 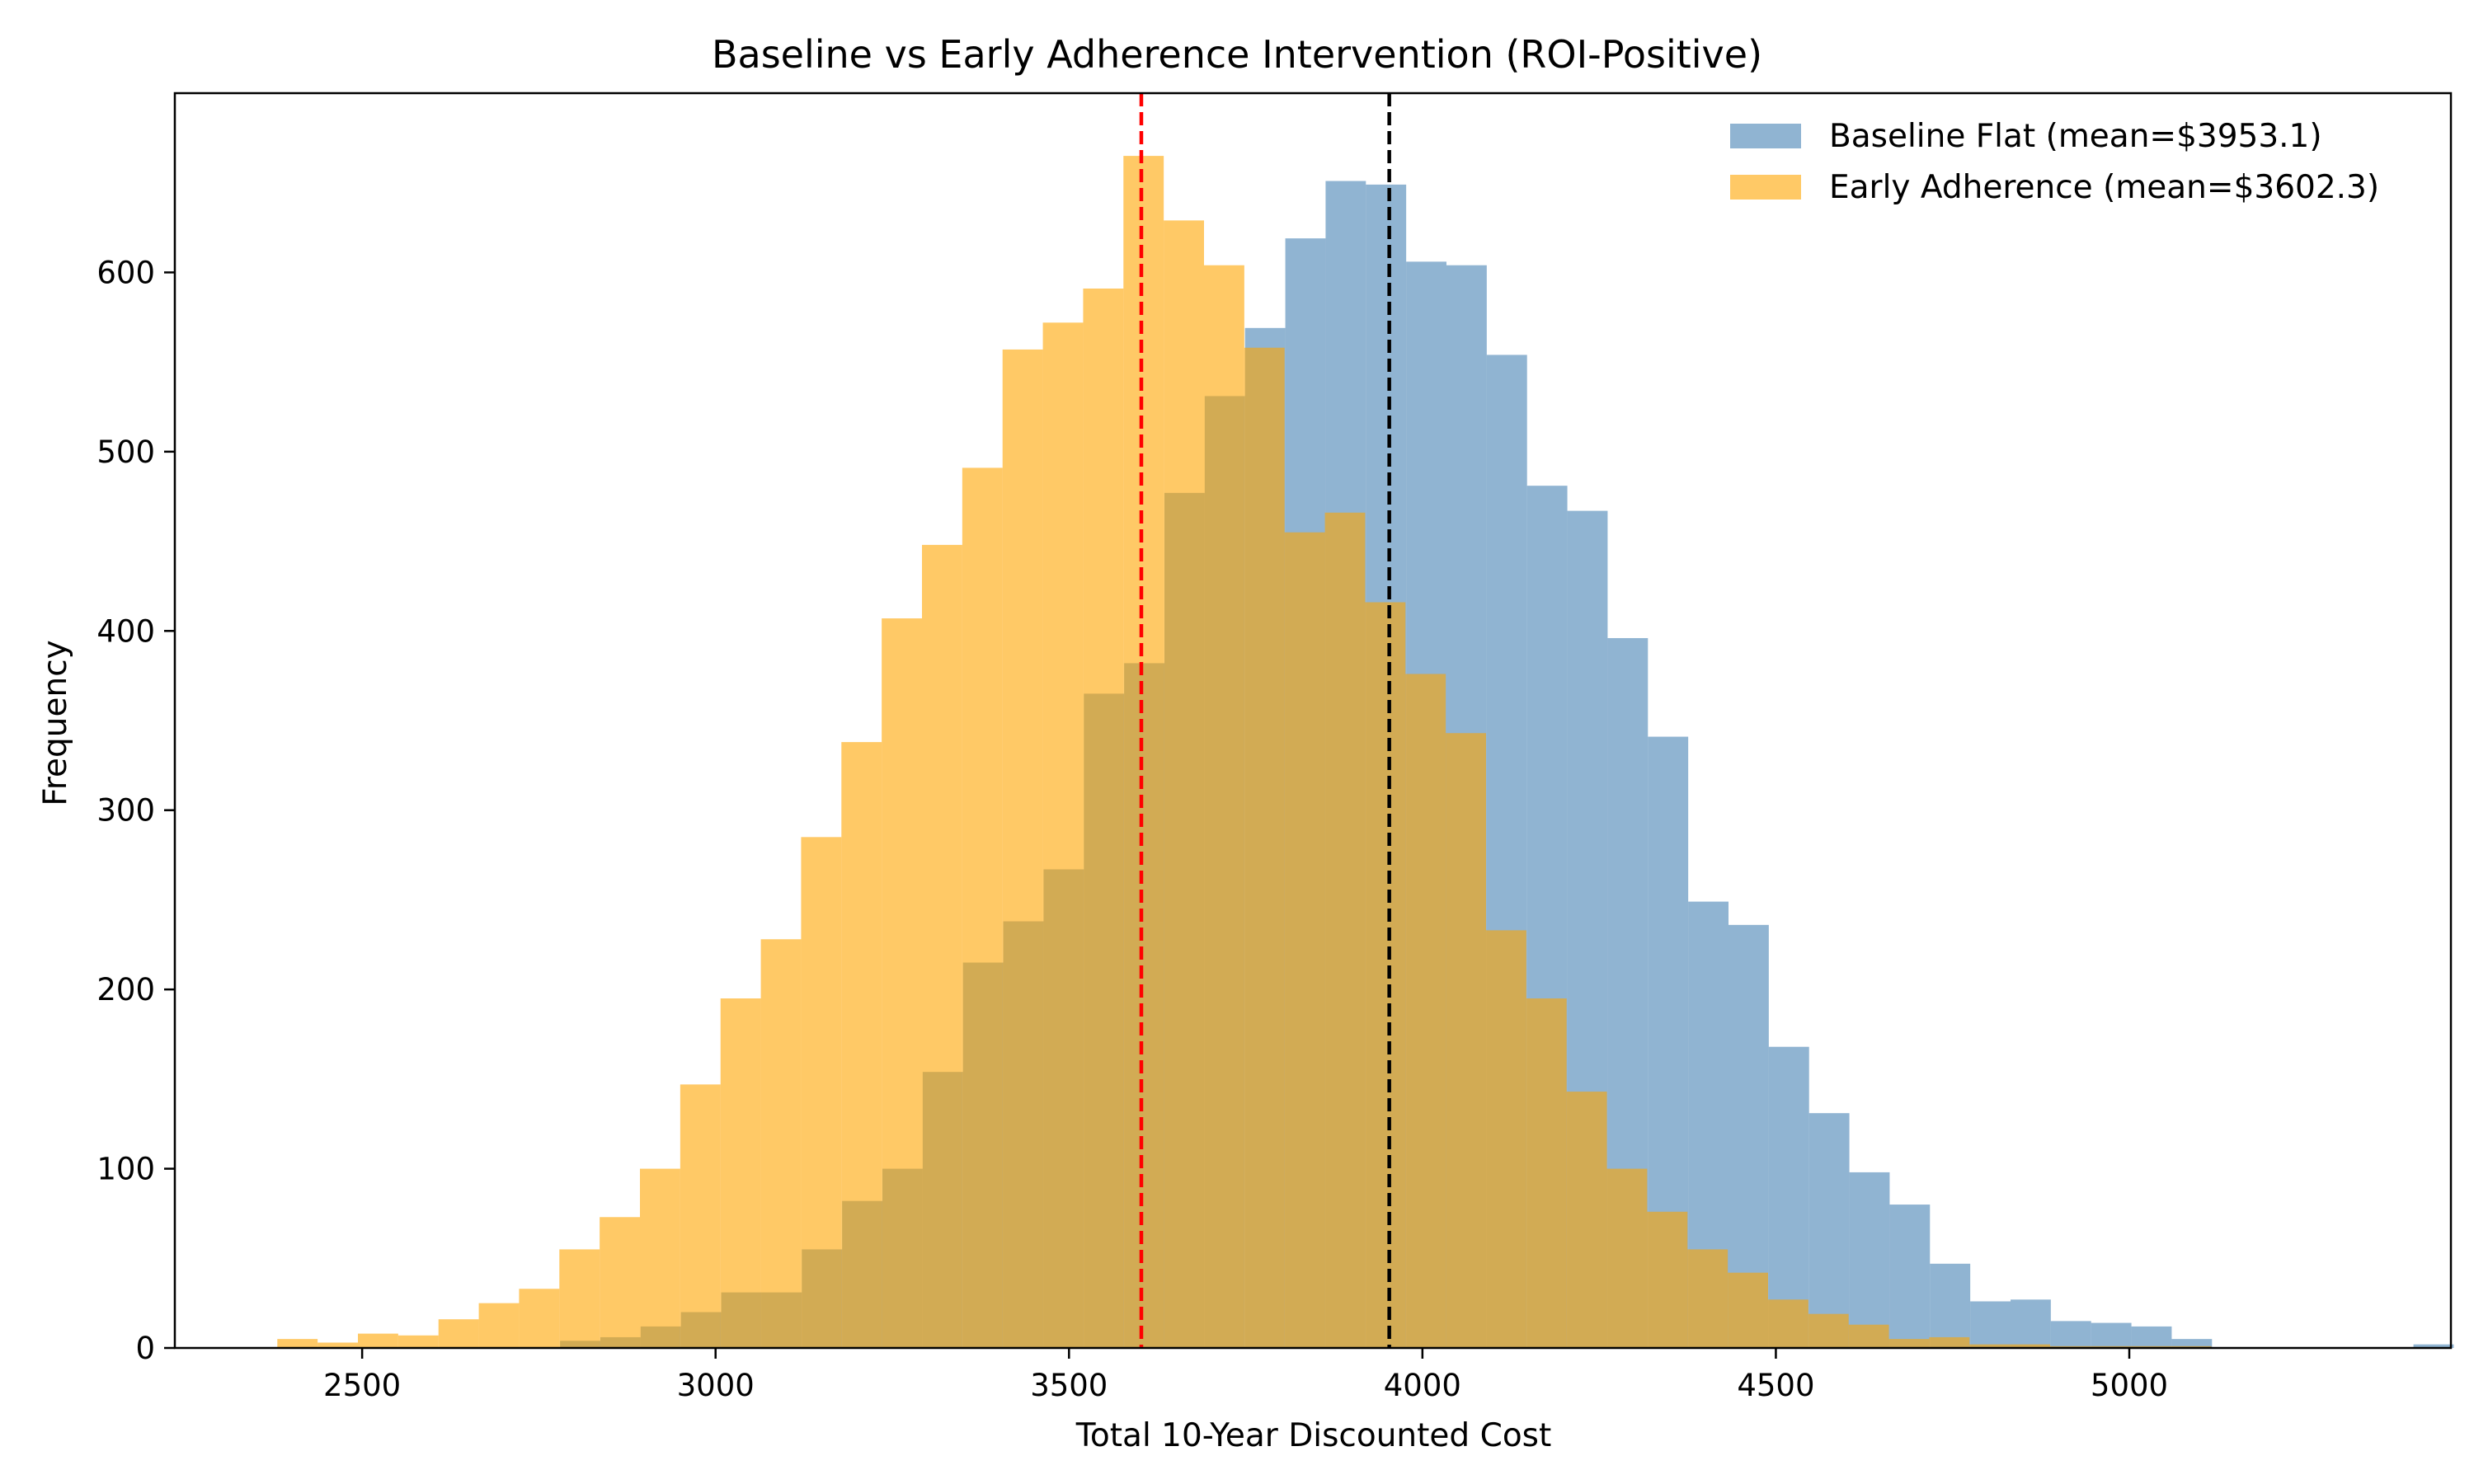 I want to click on x-axis: 2500 3000 3500 4000 4500 5000, so click(x=1245, y=1375).